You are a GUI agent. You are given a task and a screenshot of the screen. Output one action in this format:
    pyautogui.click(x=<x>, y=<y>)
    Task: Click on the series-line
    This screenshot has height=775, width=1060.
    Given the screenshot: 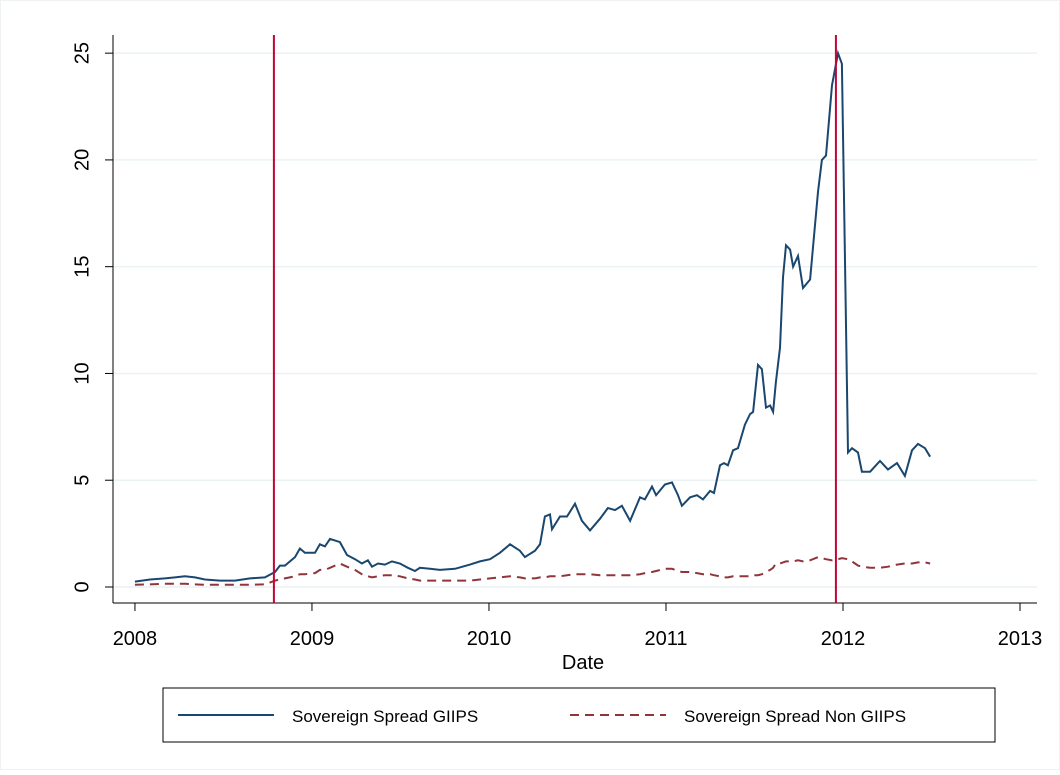 What is the action you would take?
    pyautogui.click(x=532, y=571)
    